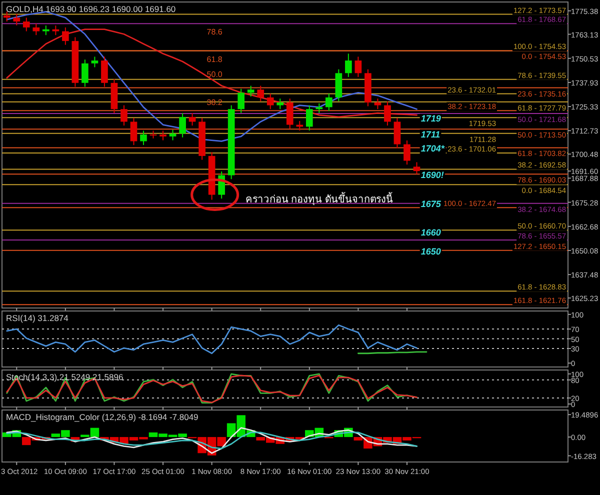  I want to click on annotation: 1704*, so click(432, 149).